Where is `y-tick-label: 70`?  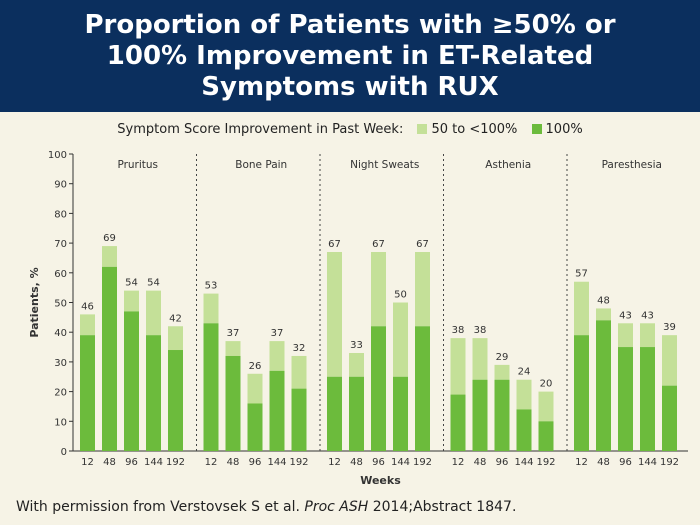 y-tick-label: 70 is located at coordinates (60, 244).